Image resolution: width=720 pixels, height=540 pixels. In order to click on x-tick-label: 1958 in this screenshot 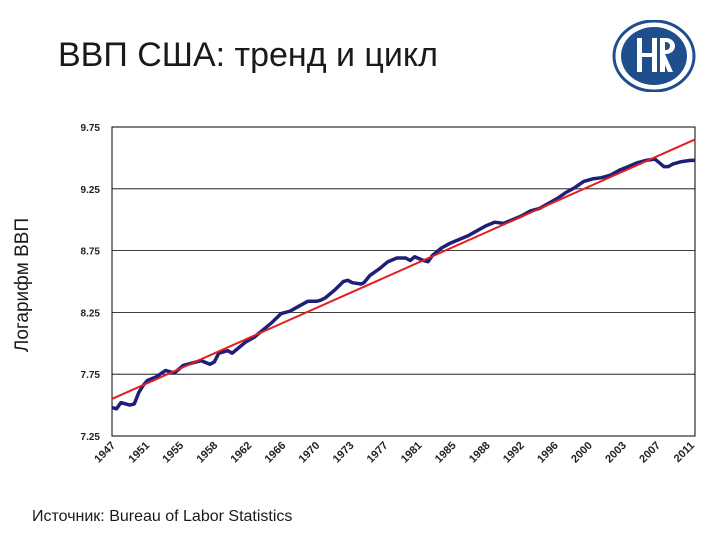, I will do `click(207, 453)`.